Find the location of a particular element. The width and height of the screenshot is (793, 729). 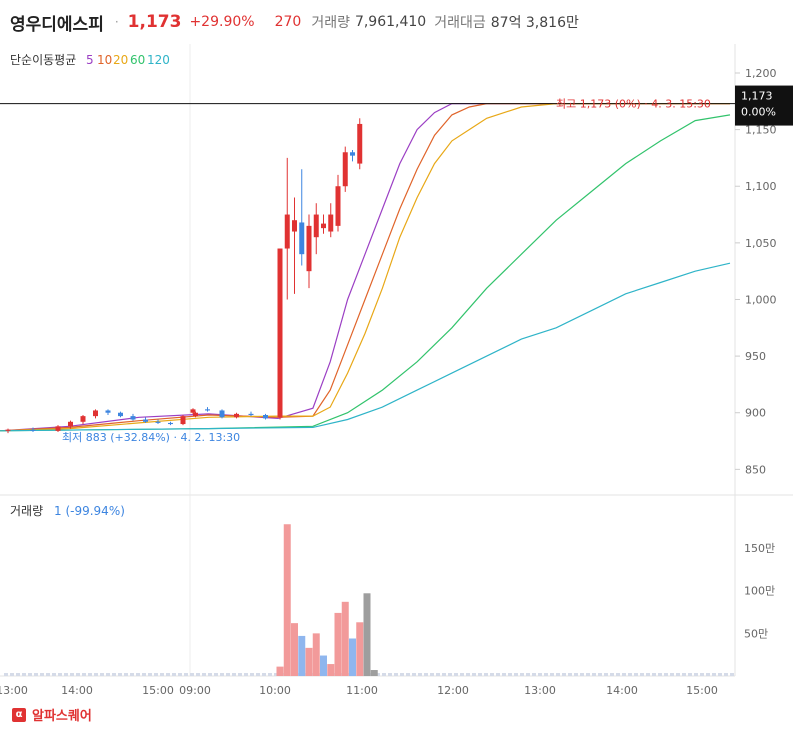

change-percent: +29.90% is located at coordinates (222, 22).